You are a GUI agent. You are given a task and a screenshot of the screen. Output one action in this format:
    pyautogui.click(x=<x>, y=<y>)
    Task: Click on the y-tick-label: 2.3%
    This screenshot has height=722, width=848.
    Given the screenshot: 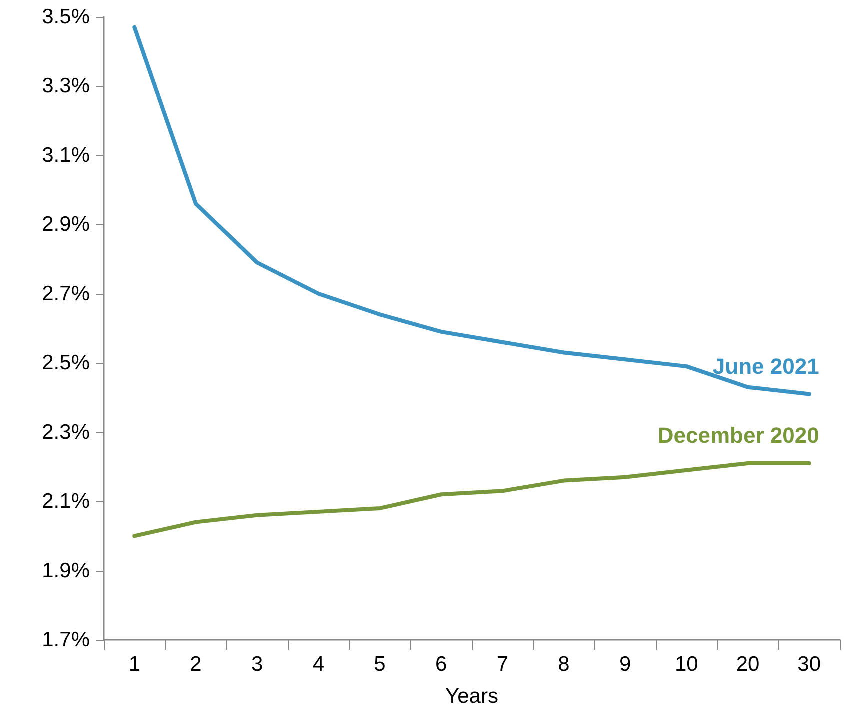 What is the action you would take?
    pyautogui.click(x=66, y=432)
    